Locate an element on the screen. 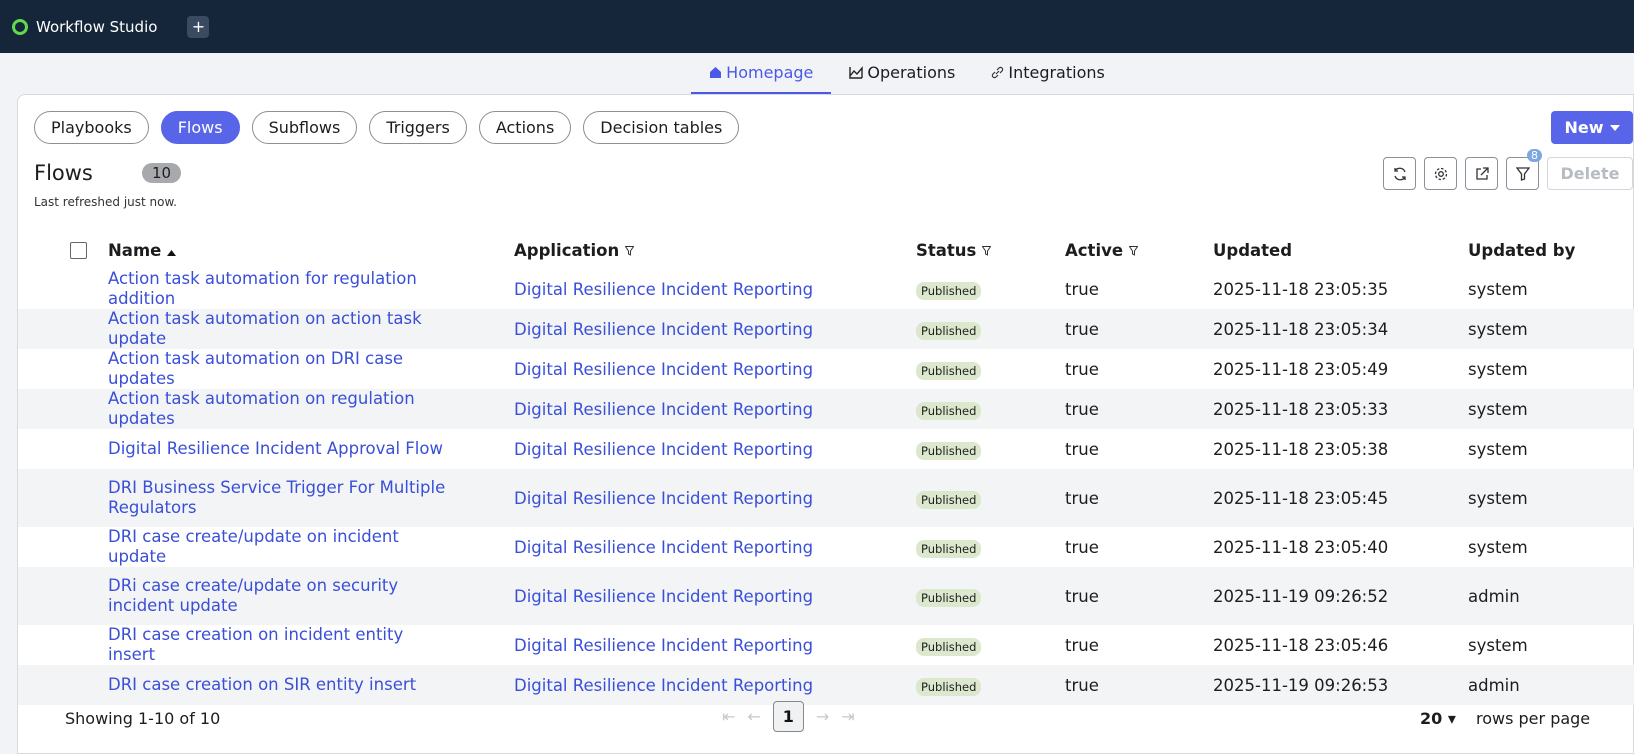 This screenshot has width=1634, height=754. settings is located at coordinates (1440, 173).